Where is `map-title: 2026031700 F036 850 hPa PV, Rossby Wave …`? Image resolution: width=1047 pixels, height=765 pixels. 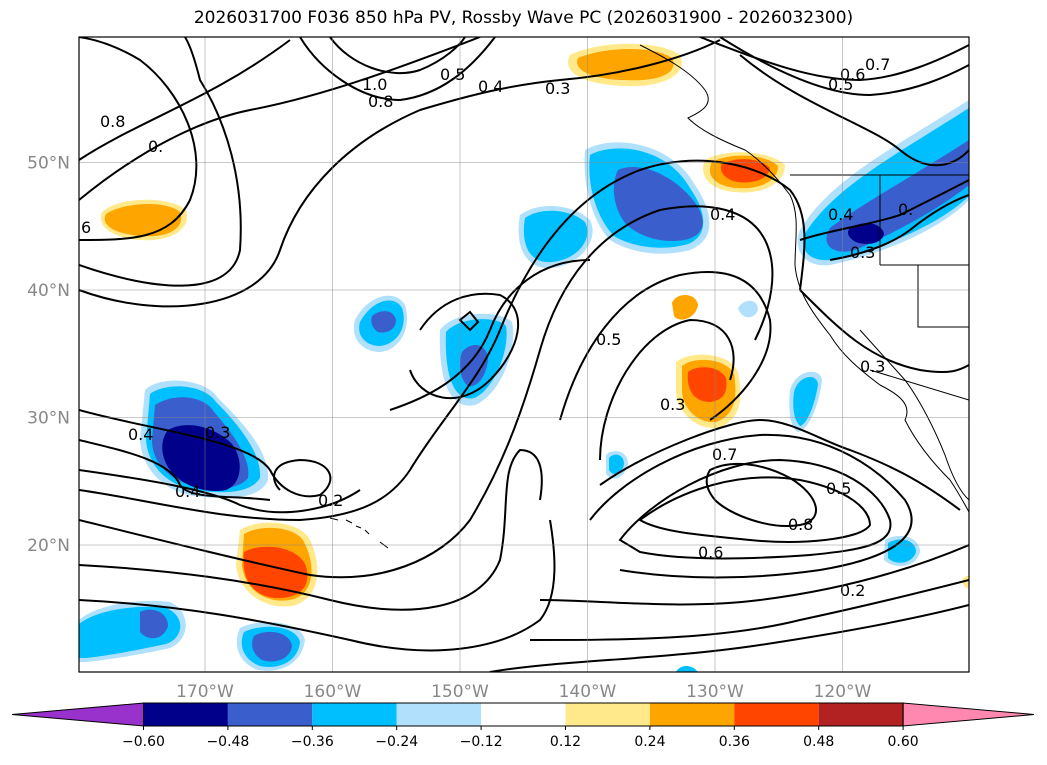
map-title: 2026031700 F036 850 hPa PV, Rossby Wave … is located at coordinates (523, 18).